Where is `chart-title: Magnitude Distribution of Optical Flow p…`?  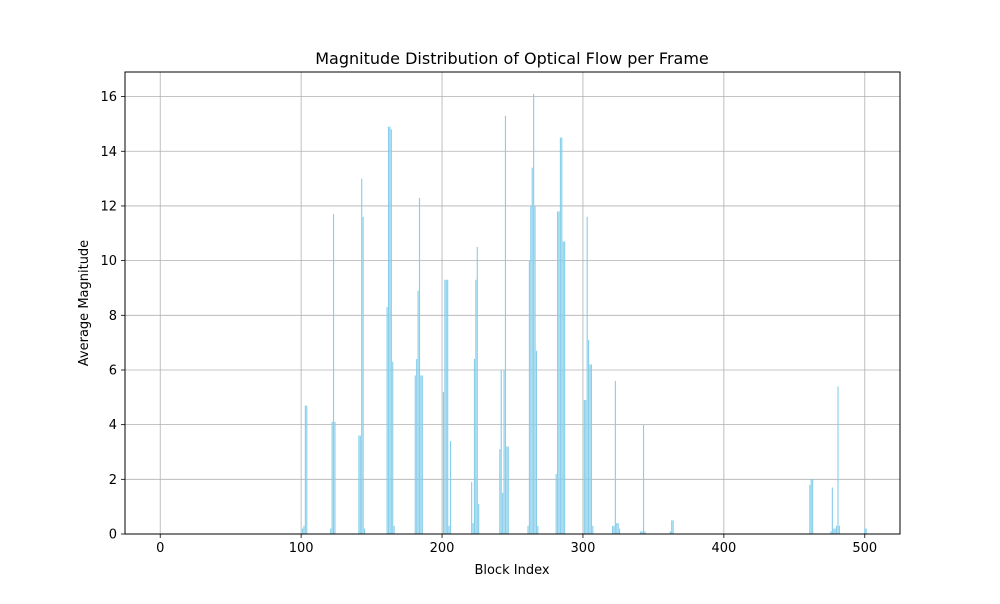 chart-title: Magnitude Distribution of Optical Flow p… is located at coordinates (512, 58).